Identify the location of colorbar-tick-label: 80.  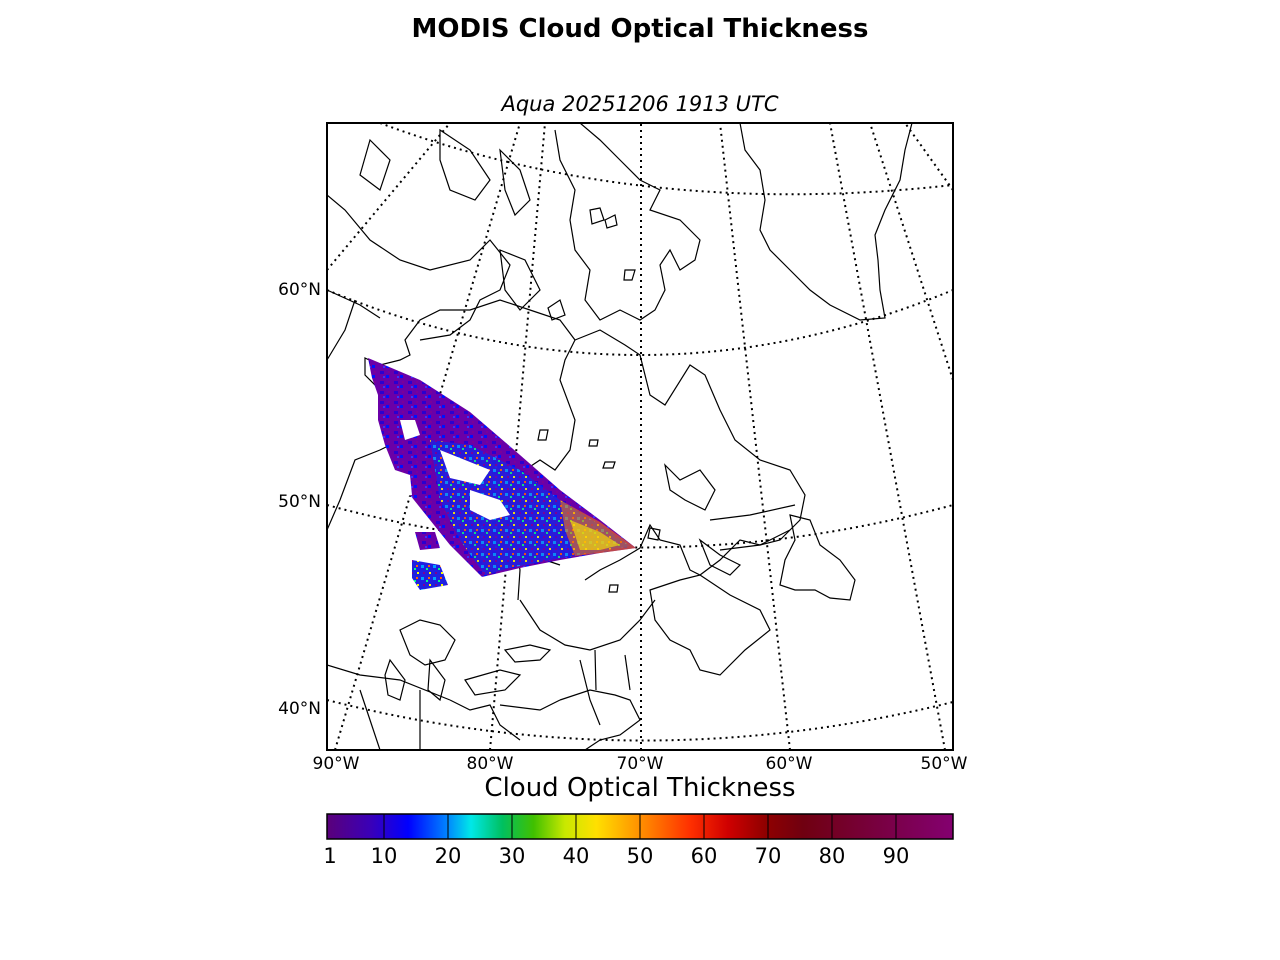
(832, 856).